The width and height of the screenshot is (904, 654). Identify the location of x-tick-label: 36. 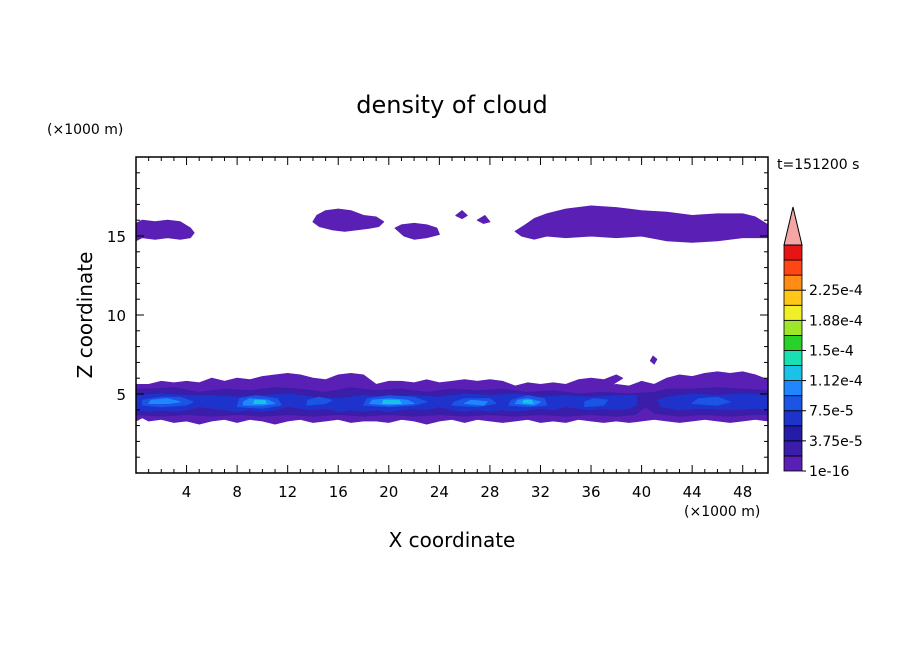
(590, 492).